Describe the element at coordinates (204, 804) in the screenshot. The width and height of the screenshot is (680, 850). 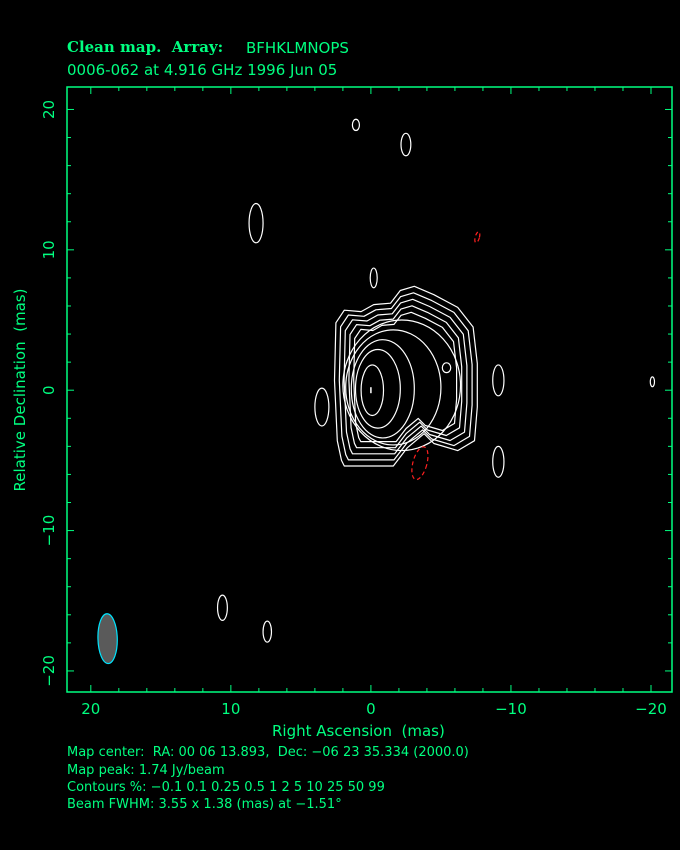
I see `footer-beam: Beam FWHM: 3.55 x 1.38 (mas) at −1.51°` at that location.